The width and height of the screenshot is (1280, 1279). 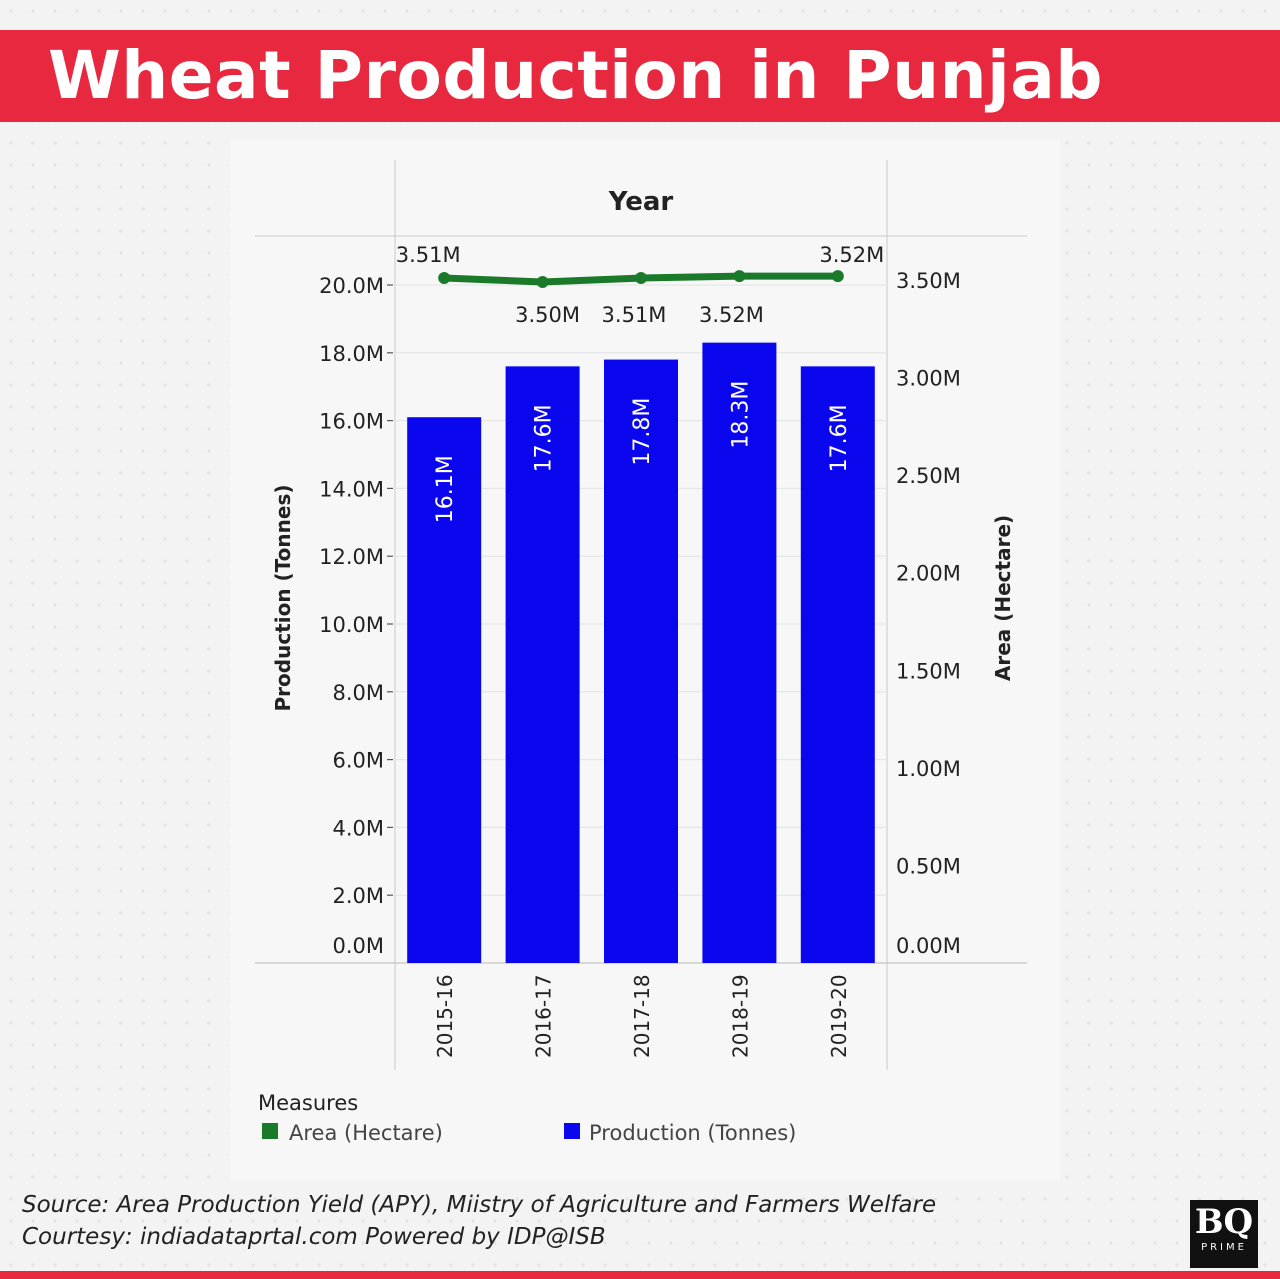 What do you see at coordinates (928, 379) in the screenshot?
I see `right-tick-label: 3.00M` at bounding box center [928, 379].